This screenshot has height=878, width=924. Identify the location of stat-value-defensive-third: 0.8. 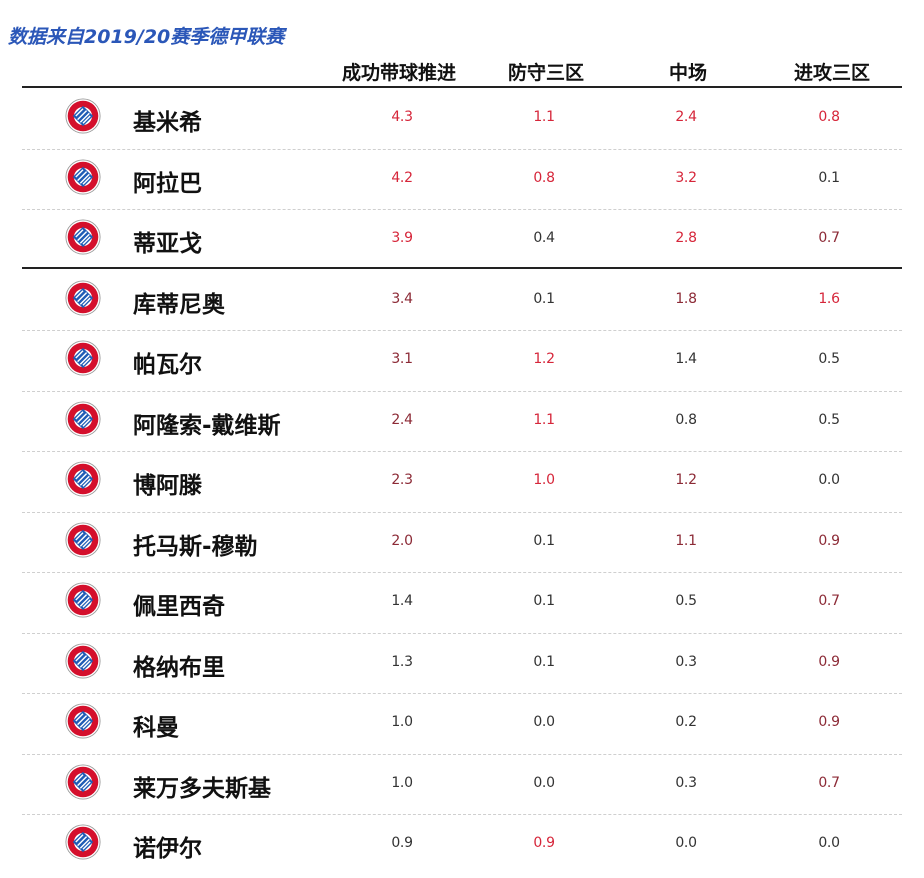
(544, 177).